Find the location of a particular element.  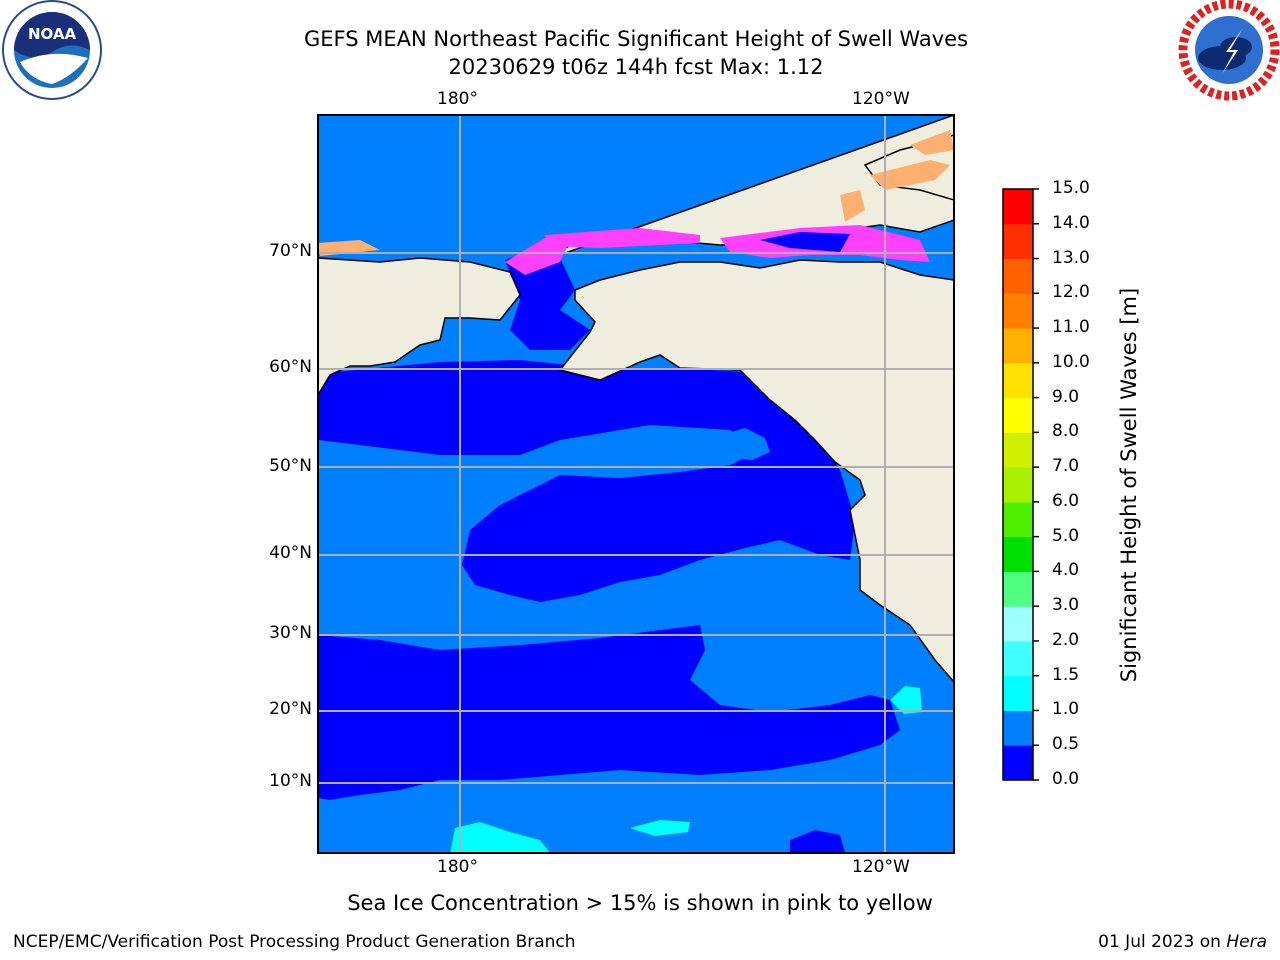

colorbar-tick-label: 8.0 is located at coordinates (1066, 431).